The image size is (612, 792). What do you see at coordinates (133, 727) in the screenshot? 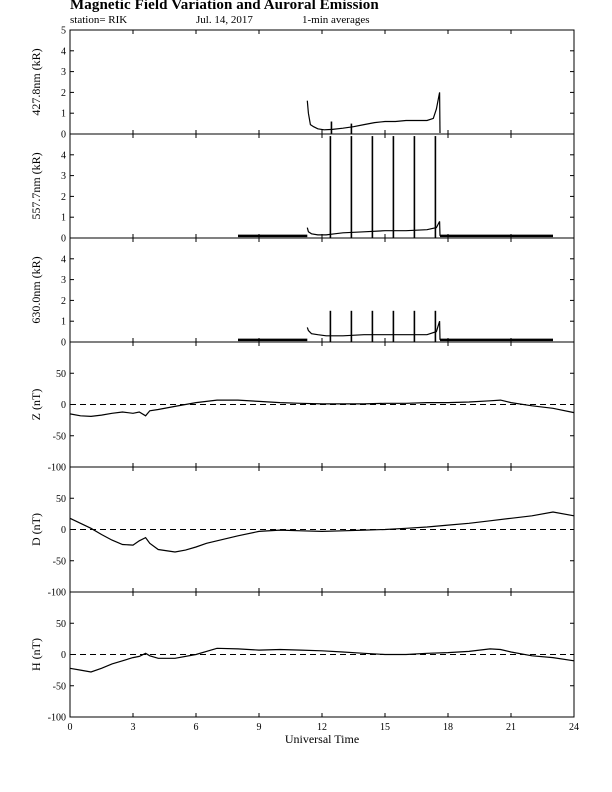
I see `x-tick-label: 3` at bounding box center [133, 727].